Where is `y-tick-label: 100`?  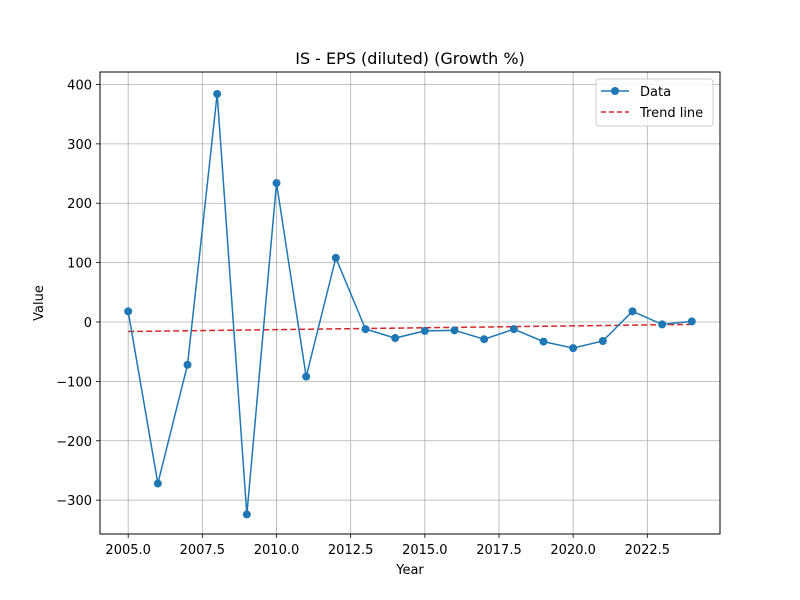 y-tick-label: 100 is located at coordinates (79, 264).